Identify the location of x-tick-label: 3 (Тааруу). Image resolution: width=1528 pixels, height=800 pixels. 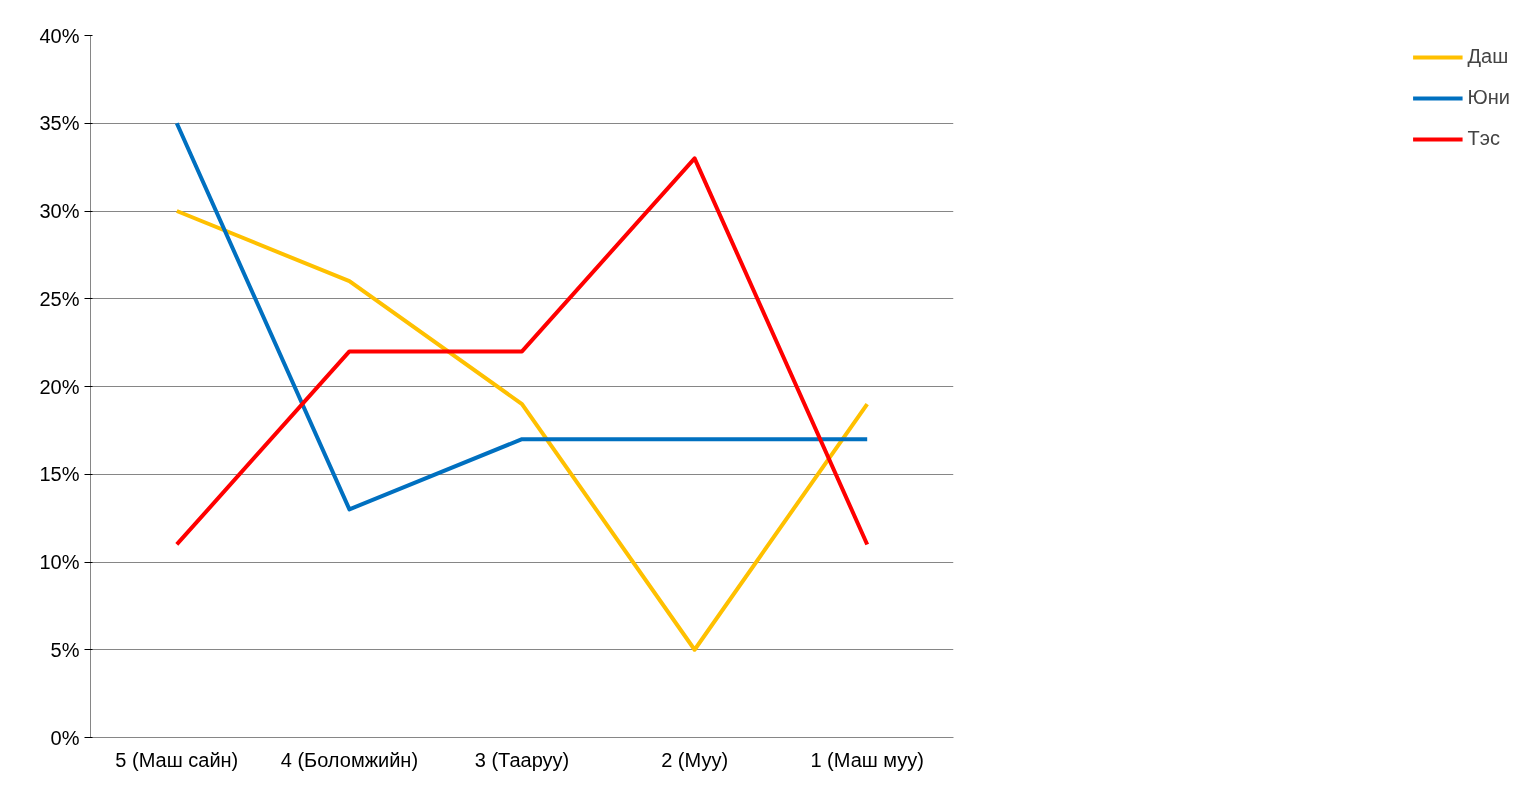
(522, 759).